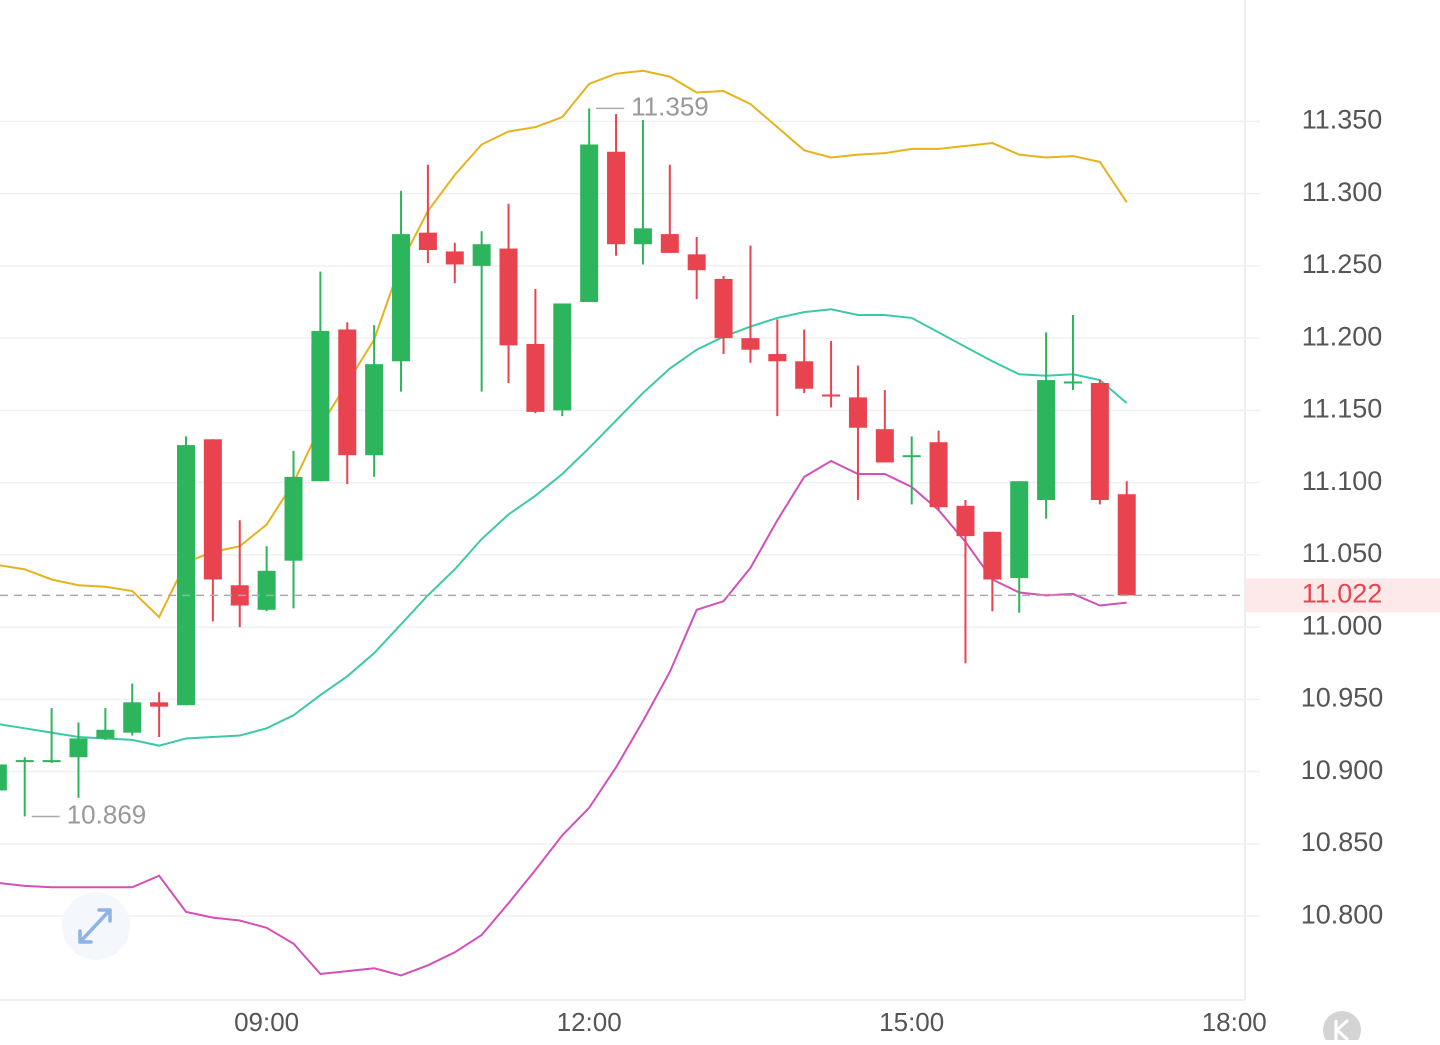 This screenshot has height=1045, width=1440. Describe the element at coordinates (1342, 264) in the screenshot. I see `y-tick-label: 11.250` at that location.